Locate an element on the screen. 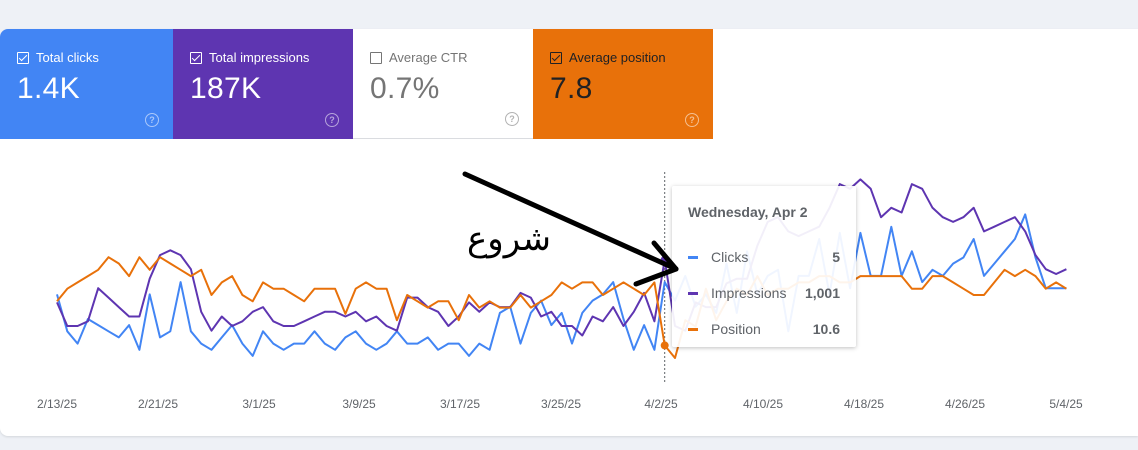 This screenshot has width=1138, height=450. tooltip-value: 1,001 is located at coordinates (822, 293).